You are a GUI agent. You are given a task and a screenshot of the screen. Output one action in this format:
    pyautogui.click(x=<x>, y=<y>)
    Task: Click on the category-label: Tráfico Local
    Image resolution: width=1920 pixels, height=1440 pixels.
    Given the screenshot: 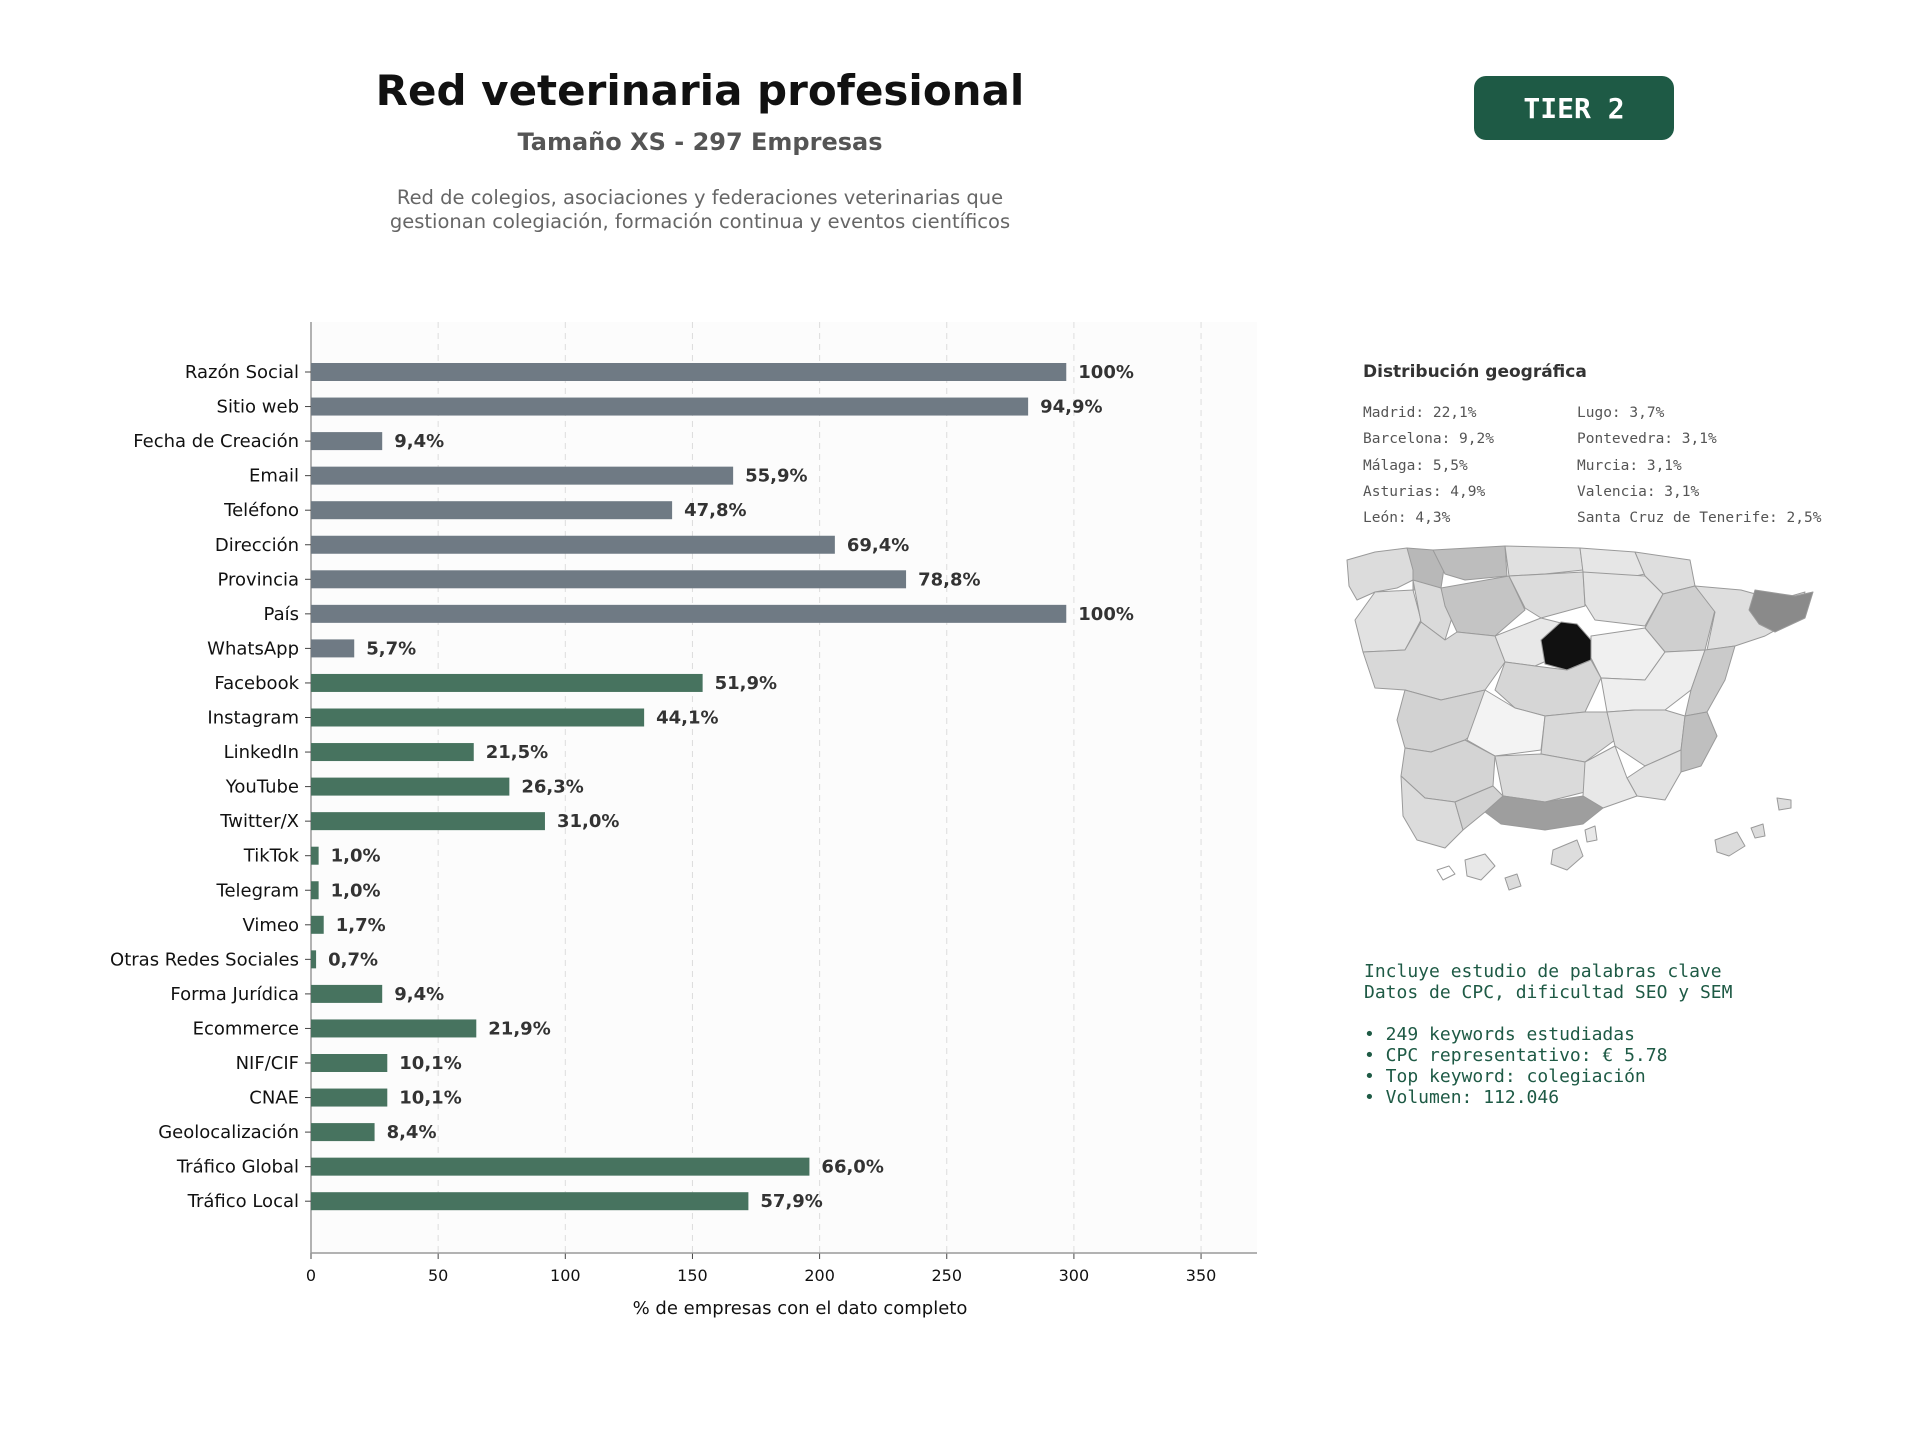 What is the action you would take?
    pyautogui.click(x=243, y=1201)
    